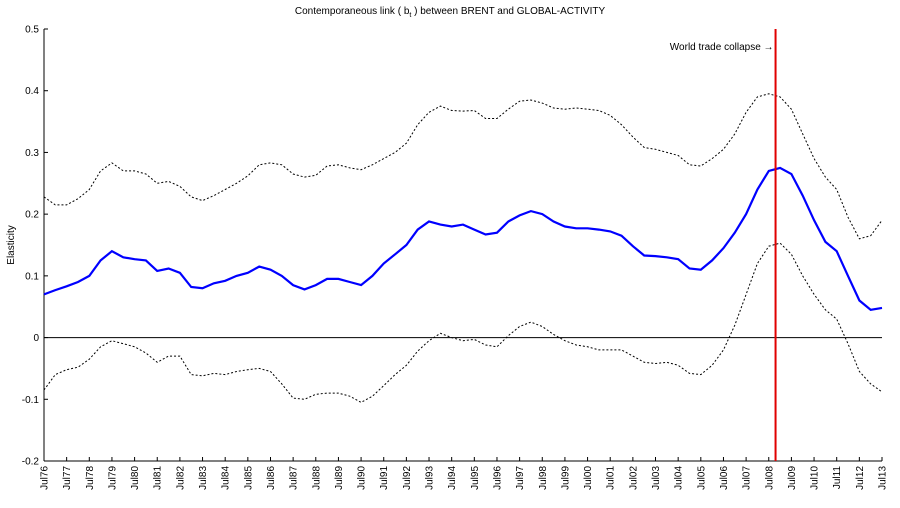  What do you see at coordinates (508, 11) in the screenshot?
I see `title-part: ) between BRENT and GLOBAL-ACTIVITY` at bounding box center [508, 11].